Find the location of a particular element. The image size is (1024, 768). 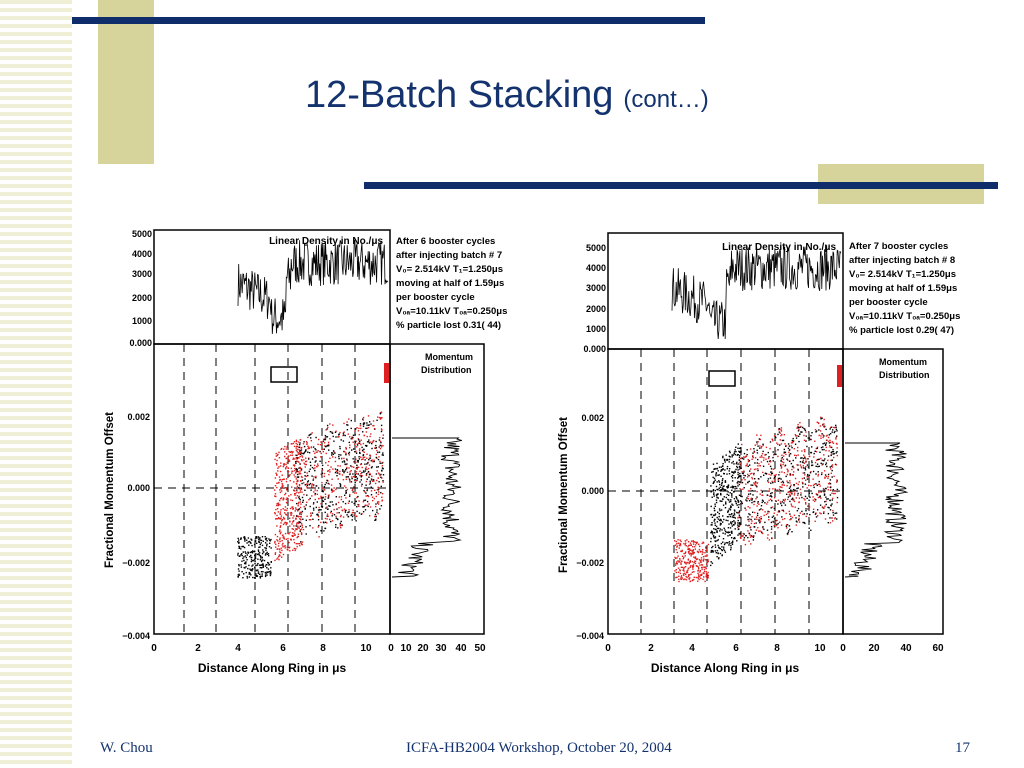

info-line: V₀= 2.514kV T₁=1.250μs is located at coordinates (902, 274).